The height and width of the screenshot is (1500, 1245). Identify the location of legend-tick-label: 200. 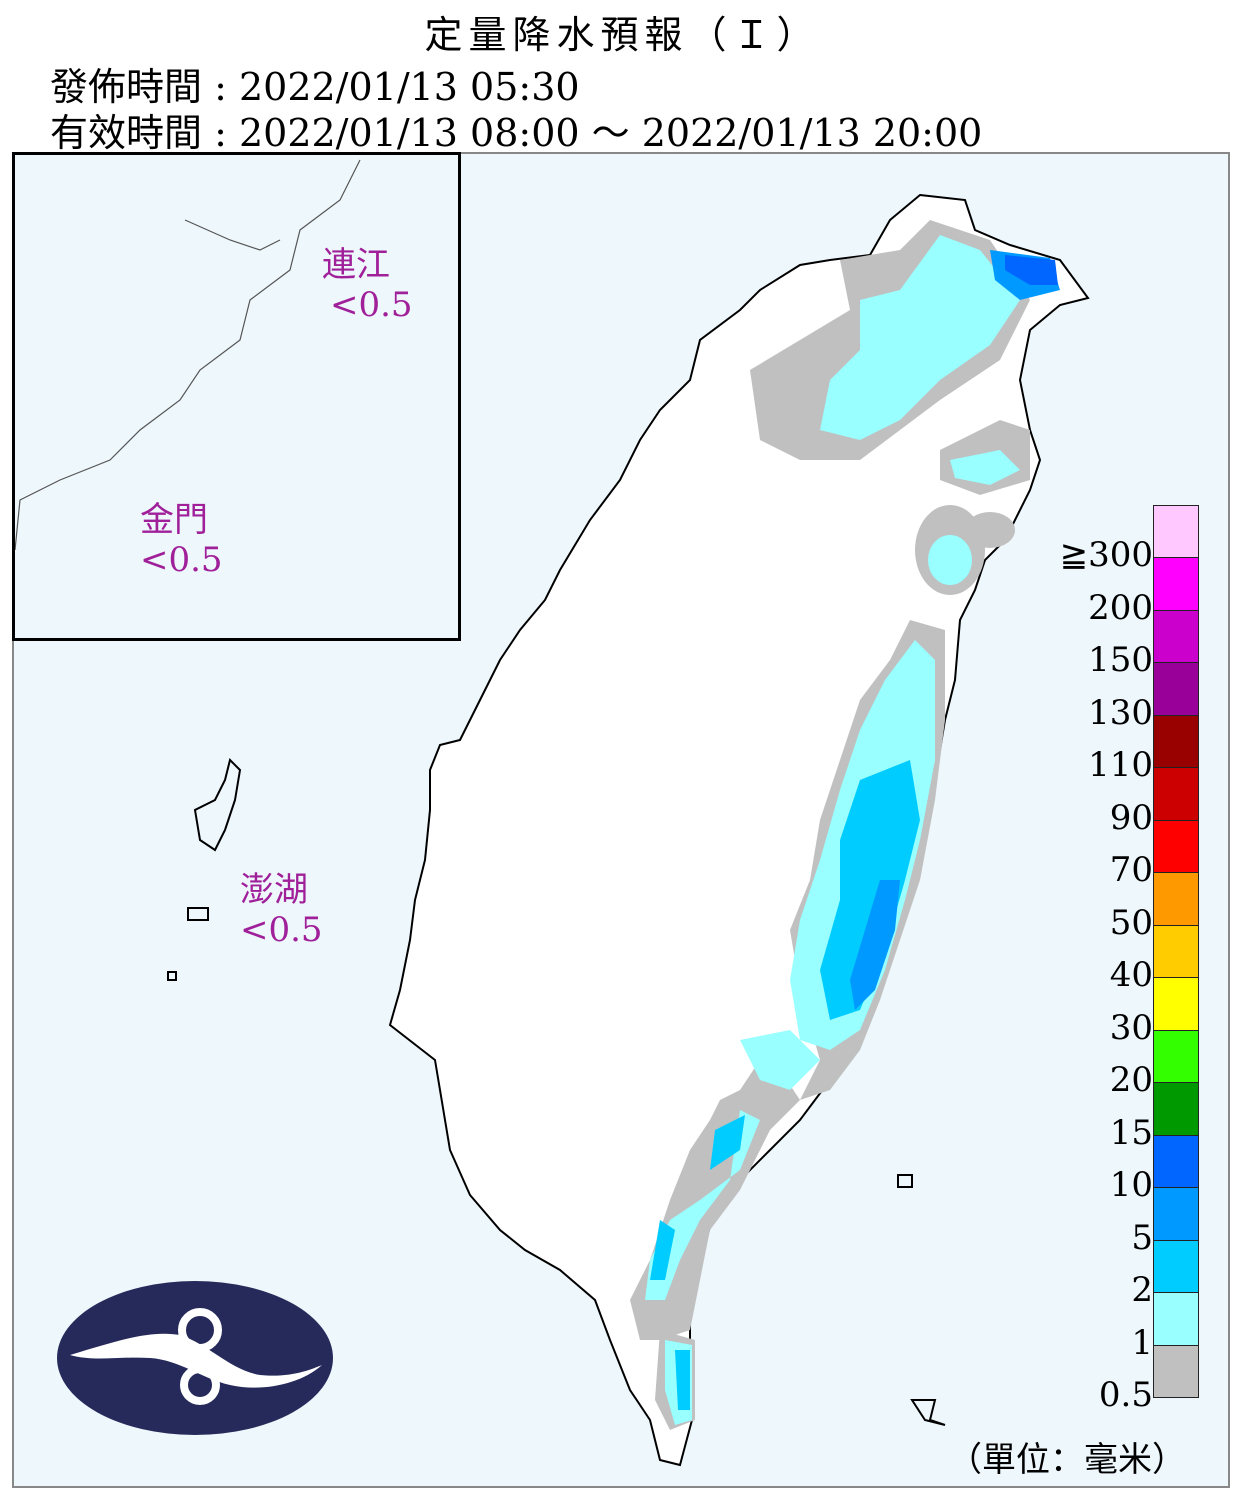
(1120, 607).